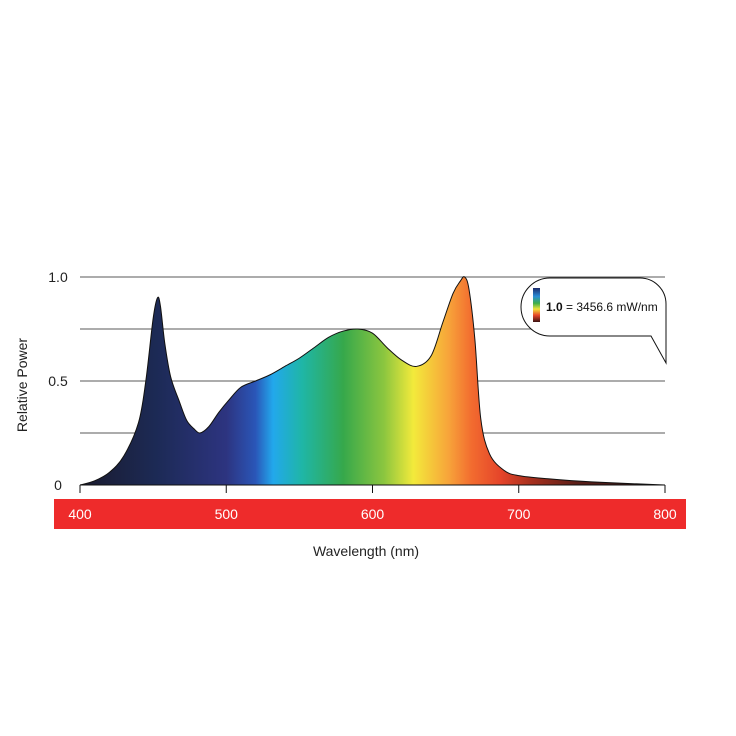 This screenshot has height=736, width=736. I want to click on y-tick-labels: 0 0.5 1.0, so click(58, 381).